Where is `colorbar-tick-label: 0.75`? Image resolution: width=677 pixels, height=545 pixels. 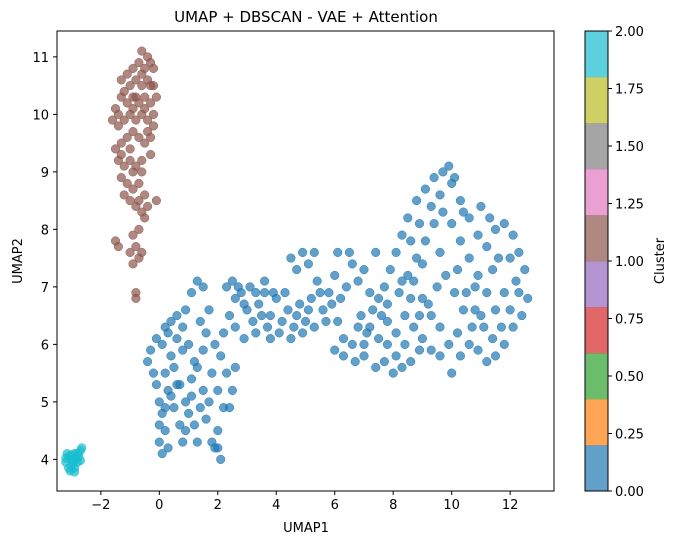
colorbar-tick-label: 0.75 is located at coordinates (629, 320).